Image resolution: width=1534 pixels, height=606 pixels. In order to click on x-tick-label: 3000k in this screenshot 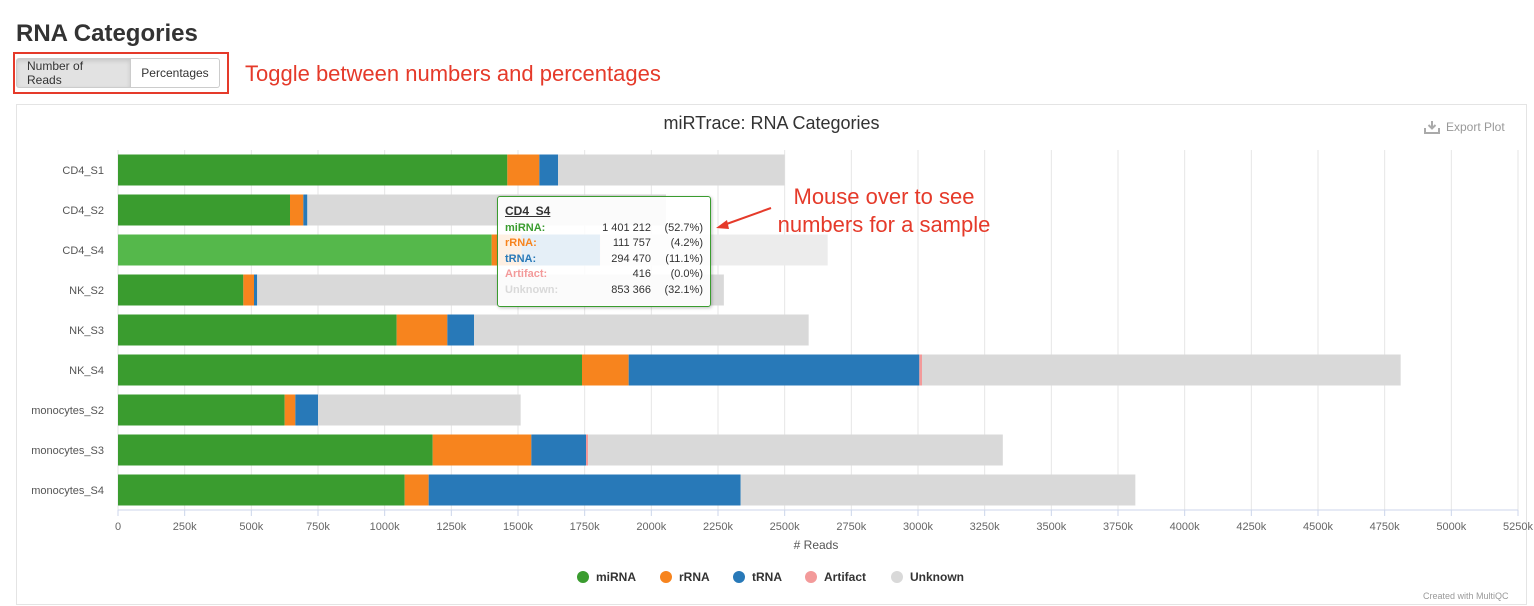, I will do `click(918, 527)`.